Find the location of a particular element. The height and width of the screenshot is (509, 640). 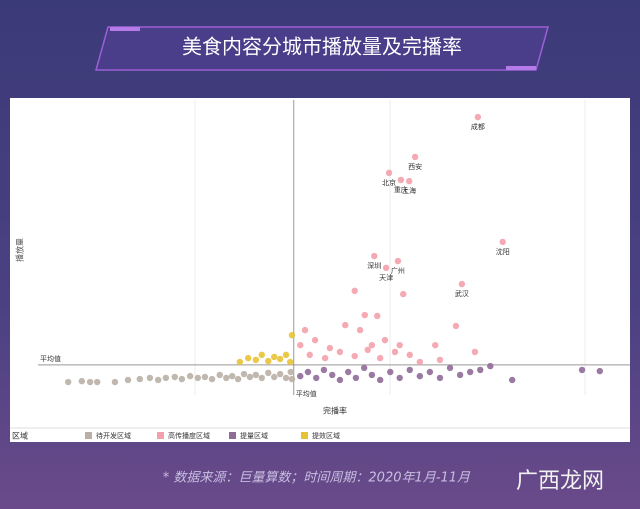

legend-label: 待开发区域 is located at coordinates (113, 435).